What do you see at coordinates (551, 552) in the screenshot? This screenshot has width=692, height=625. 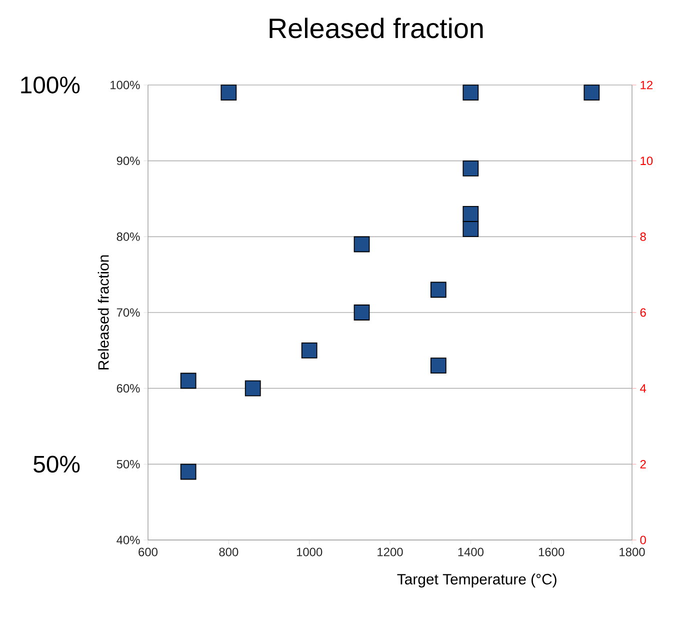 I see `x-tick-label: 1600` at bounding box center [551, 552].